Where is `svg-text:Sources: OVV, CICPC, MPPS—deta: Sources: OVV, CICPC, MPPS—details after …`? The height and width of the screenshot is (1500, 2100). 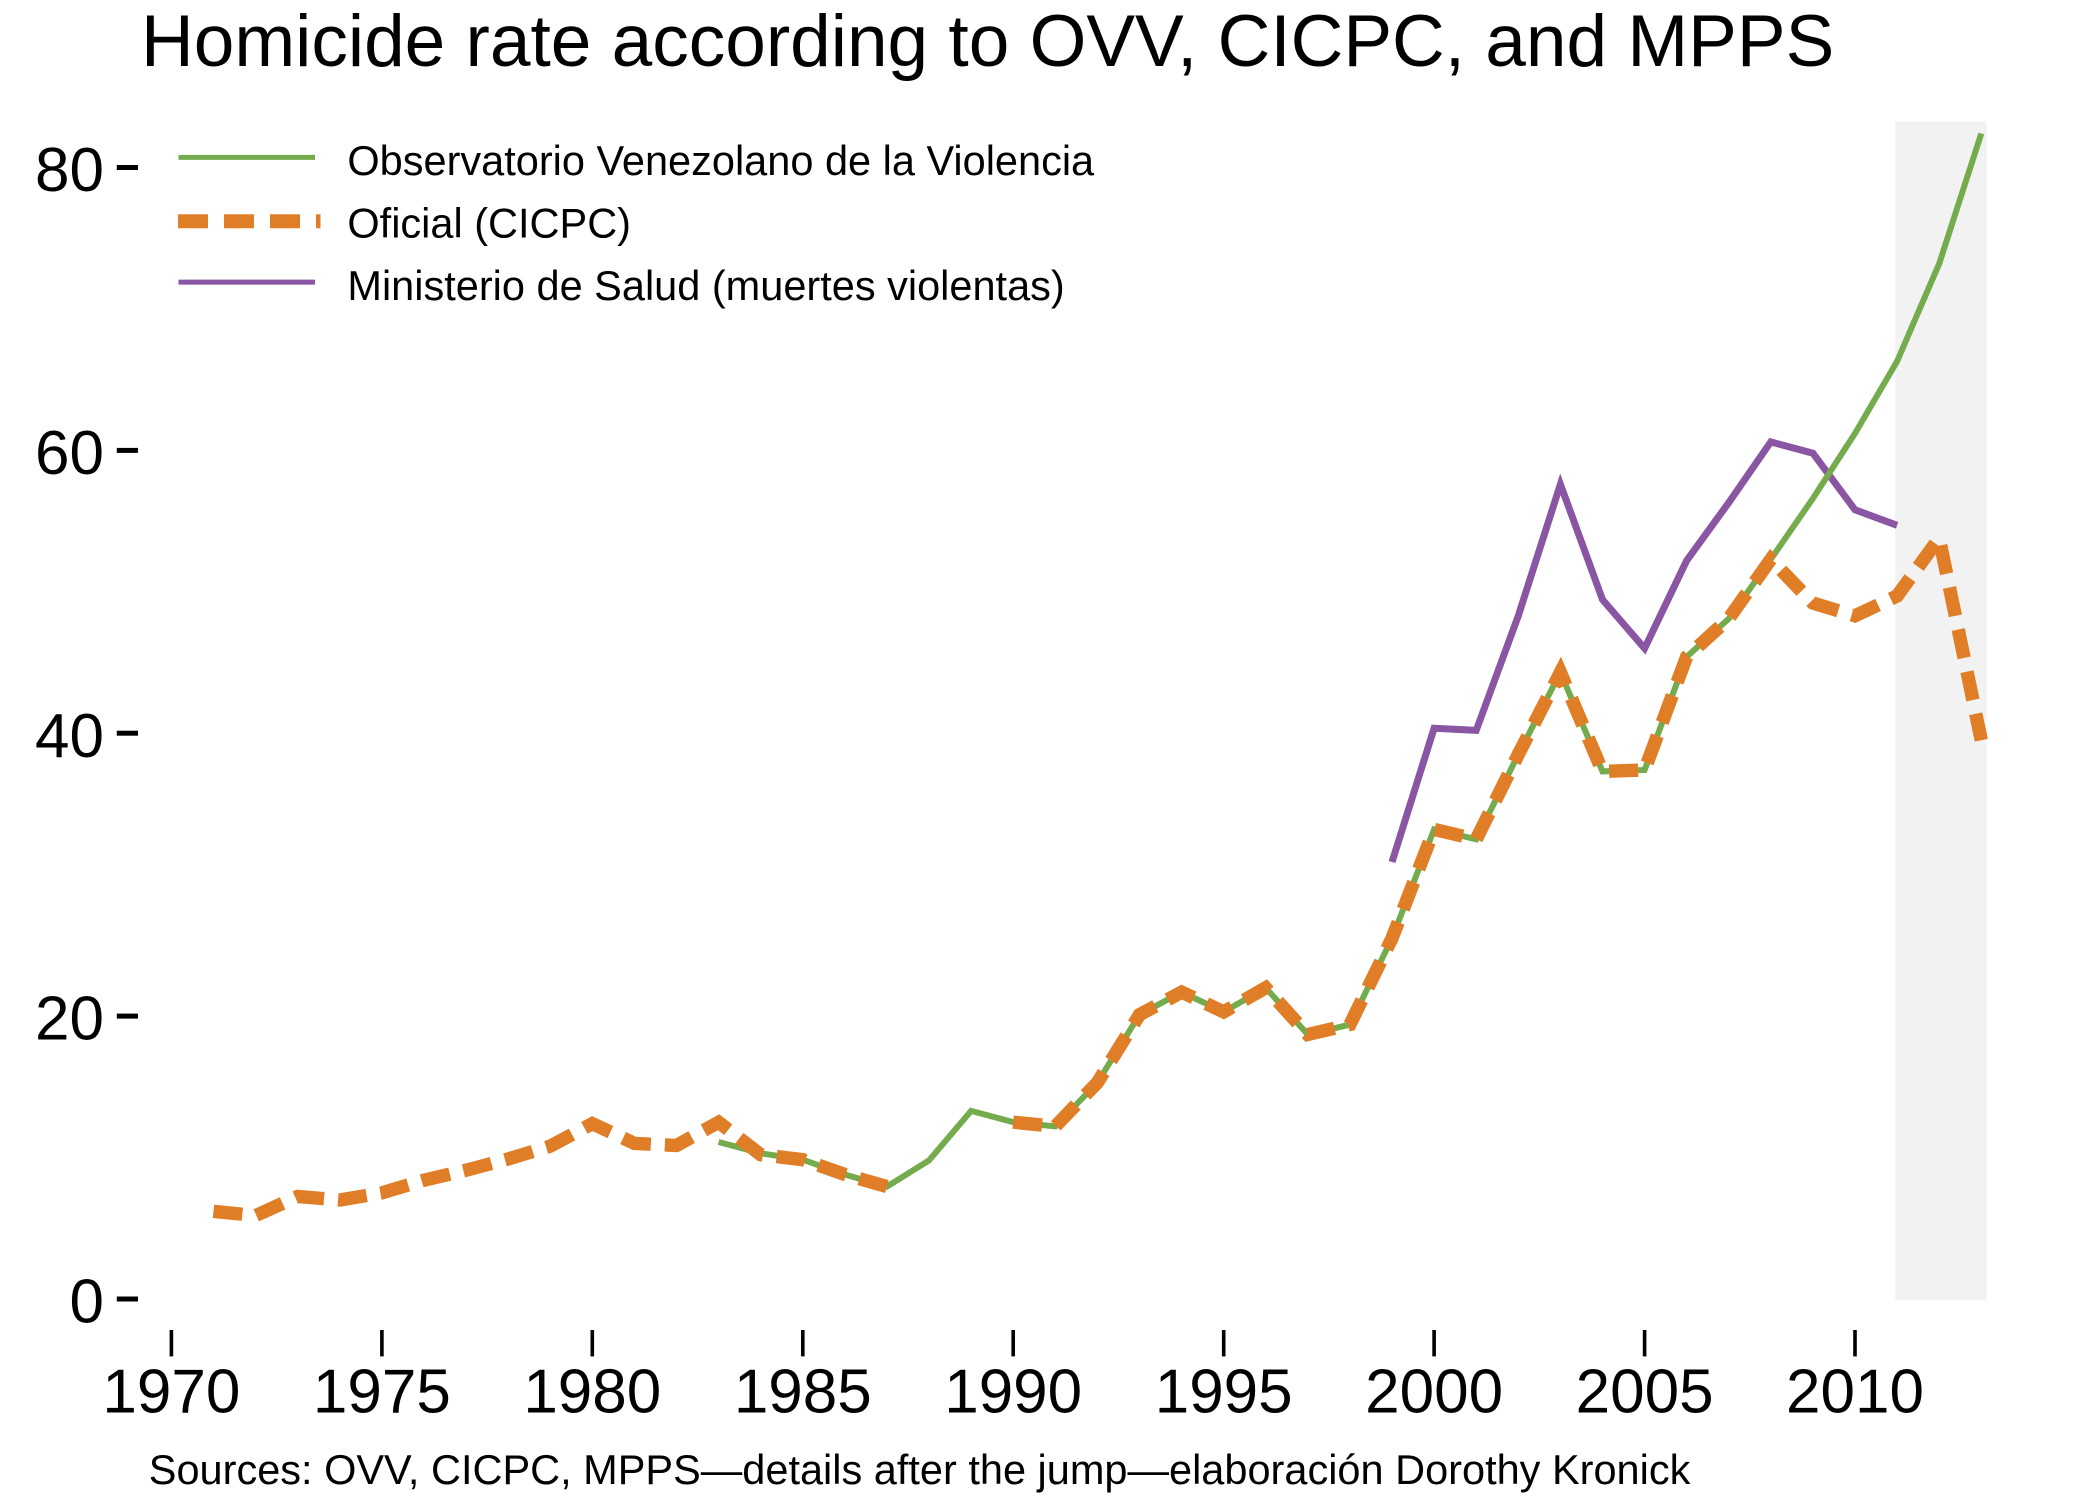
svg-text:Sources: OVV, CICPC, MPPS—deta: Sources: OVV, CICPC, MPPS—details after … is located at coordinates (920, 1469).